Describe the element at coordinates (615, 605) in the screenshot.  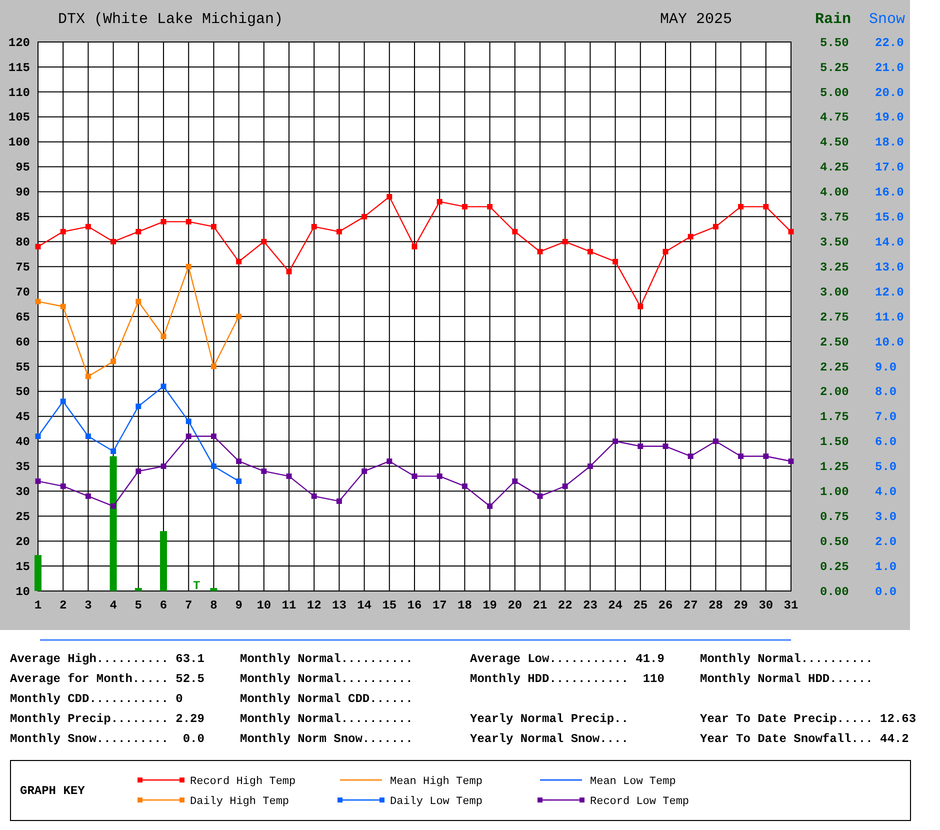
I see `x-tick-label: 24` at that location.